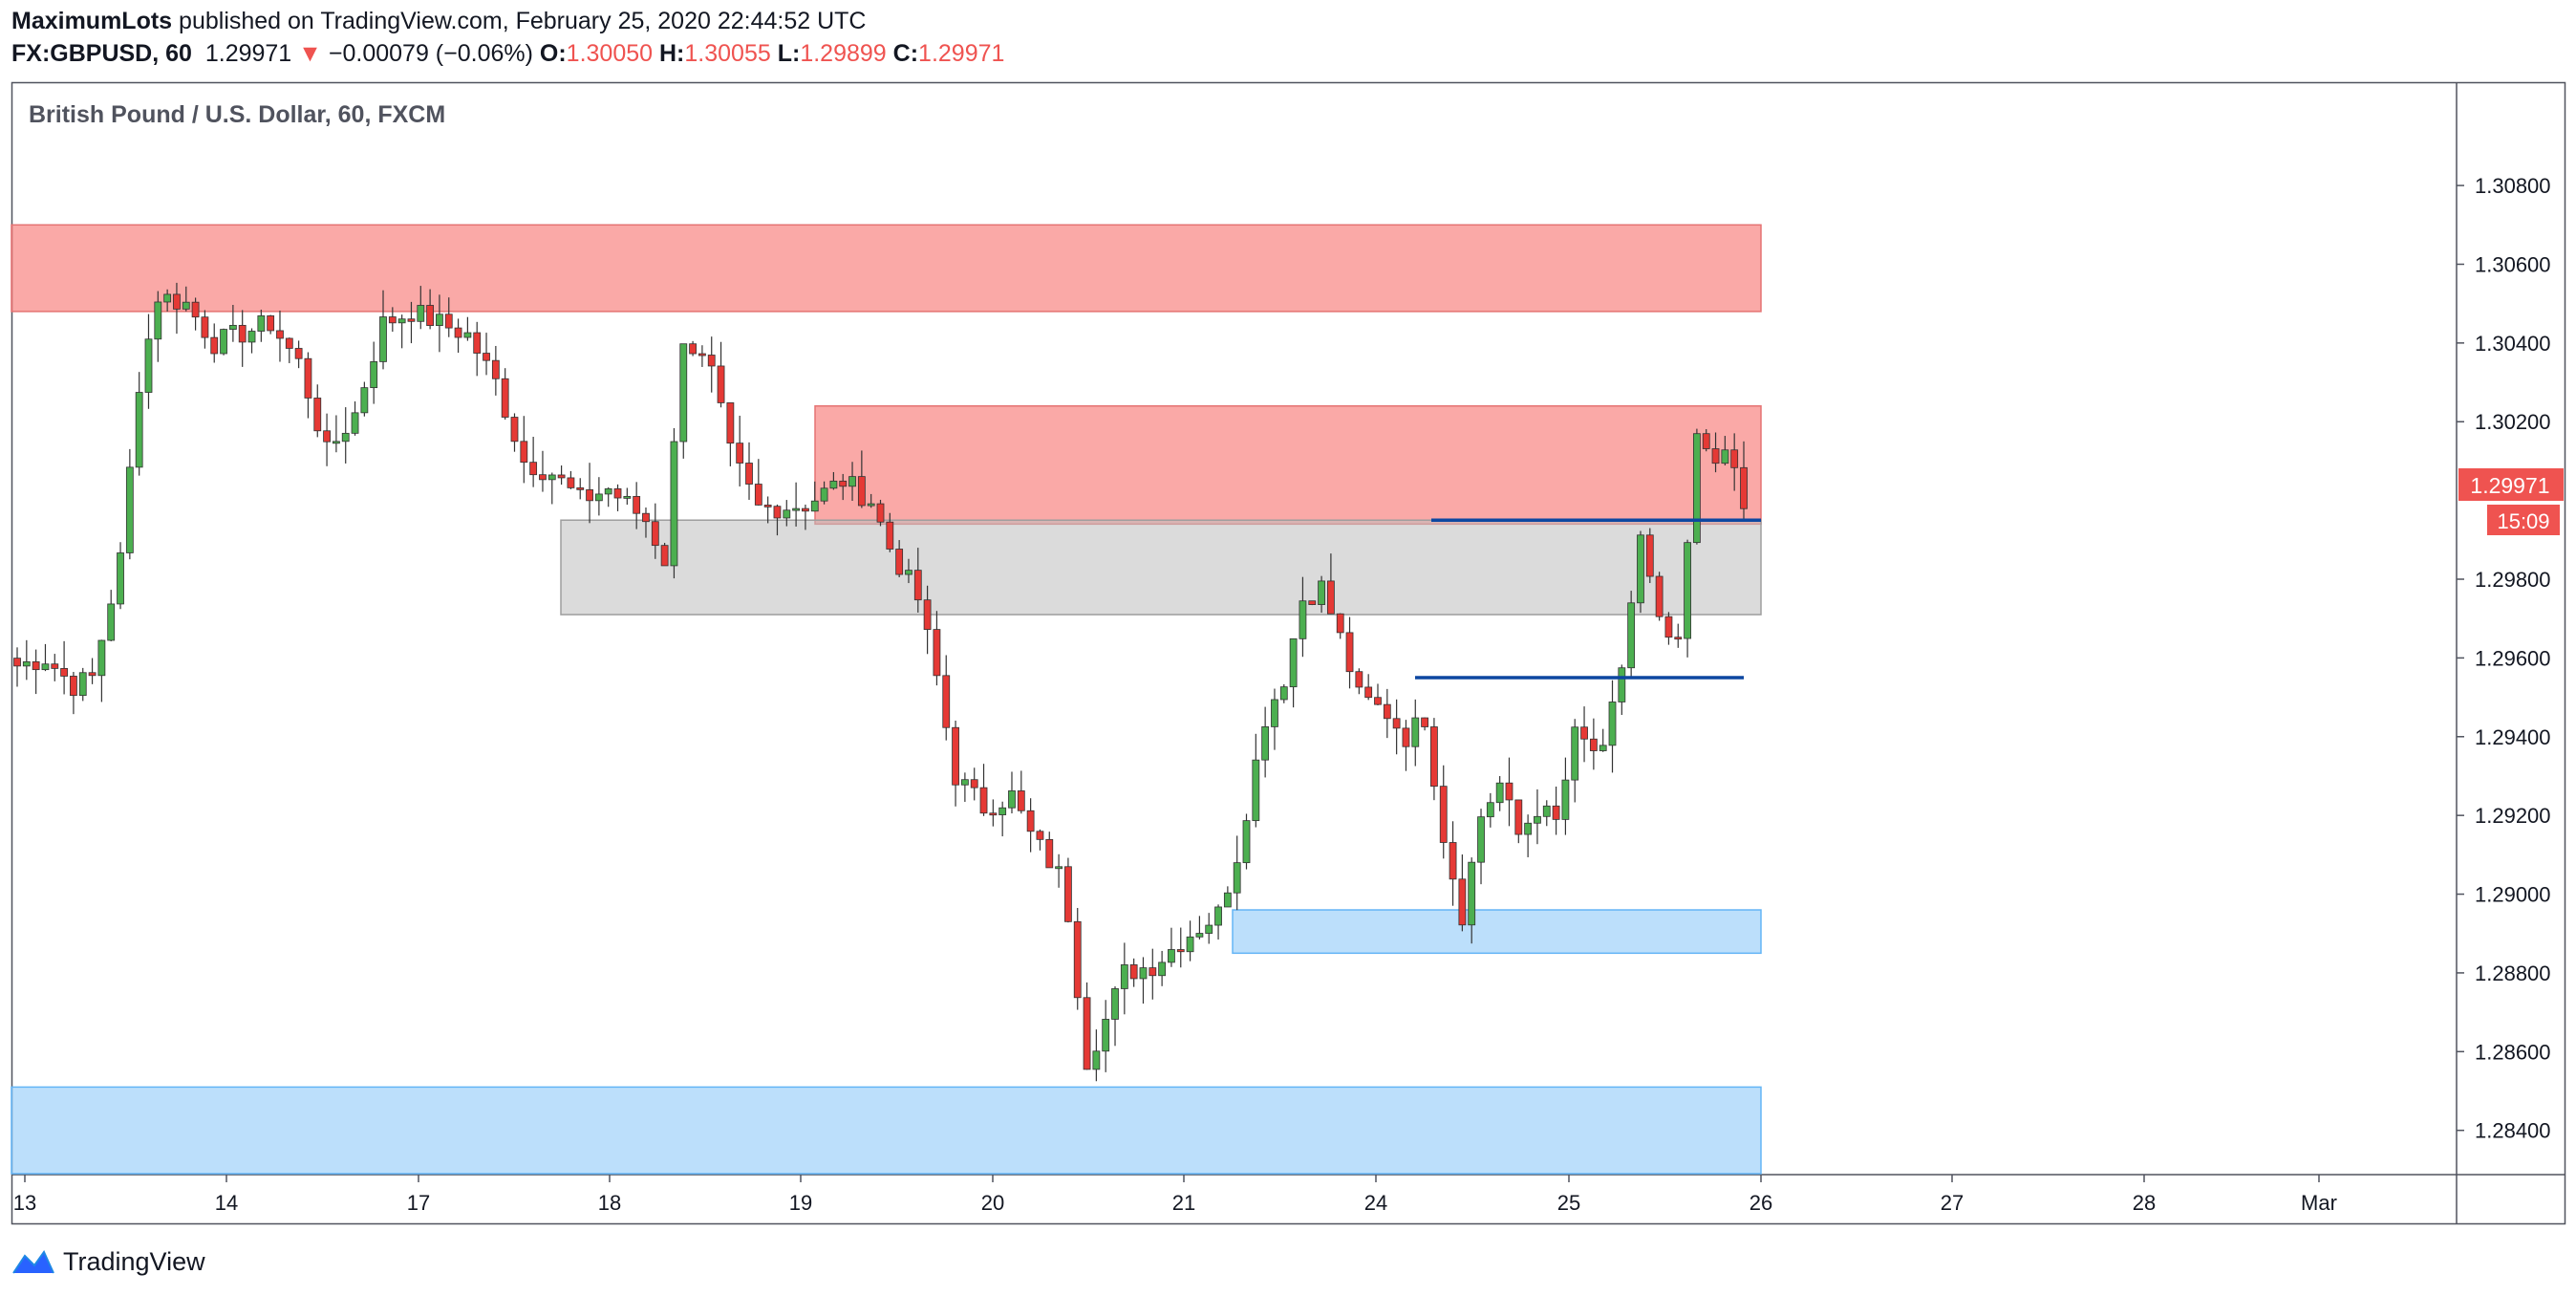  What do you see at coordinates (108, 1261) in the screenshot?
I see `brand-footer: TradingView` at bounding box center [108, 1261].